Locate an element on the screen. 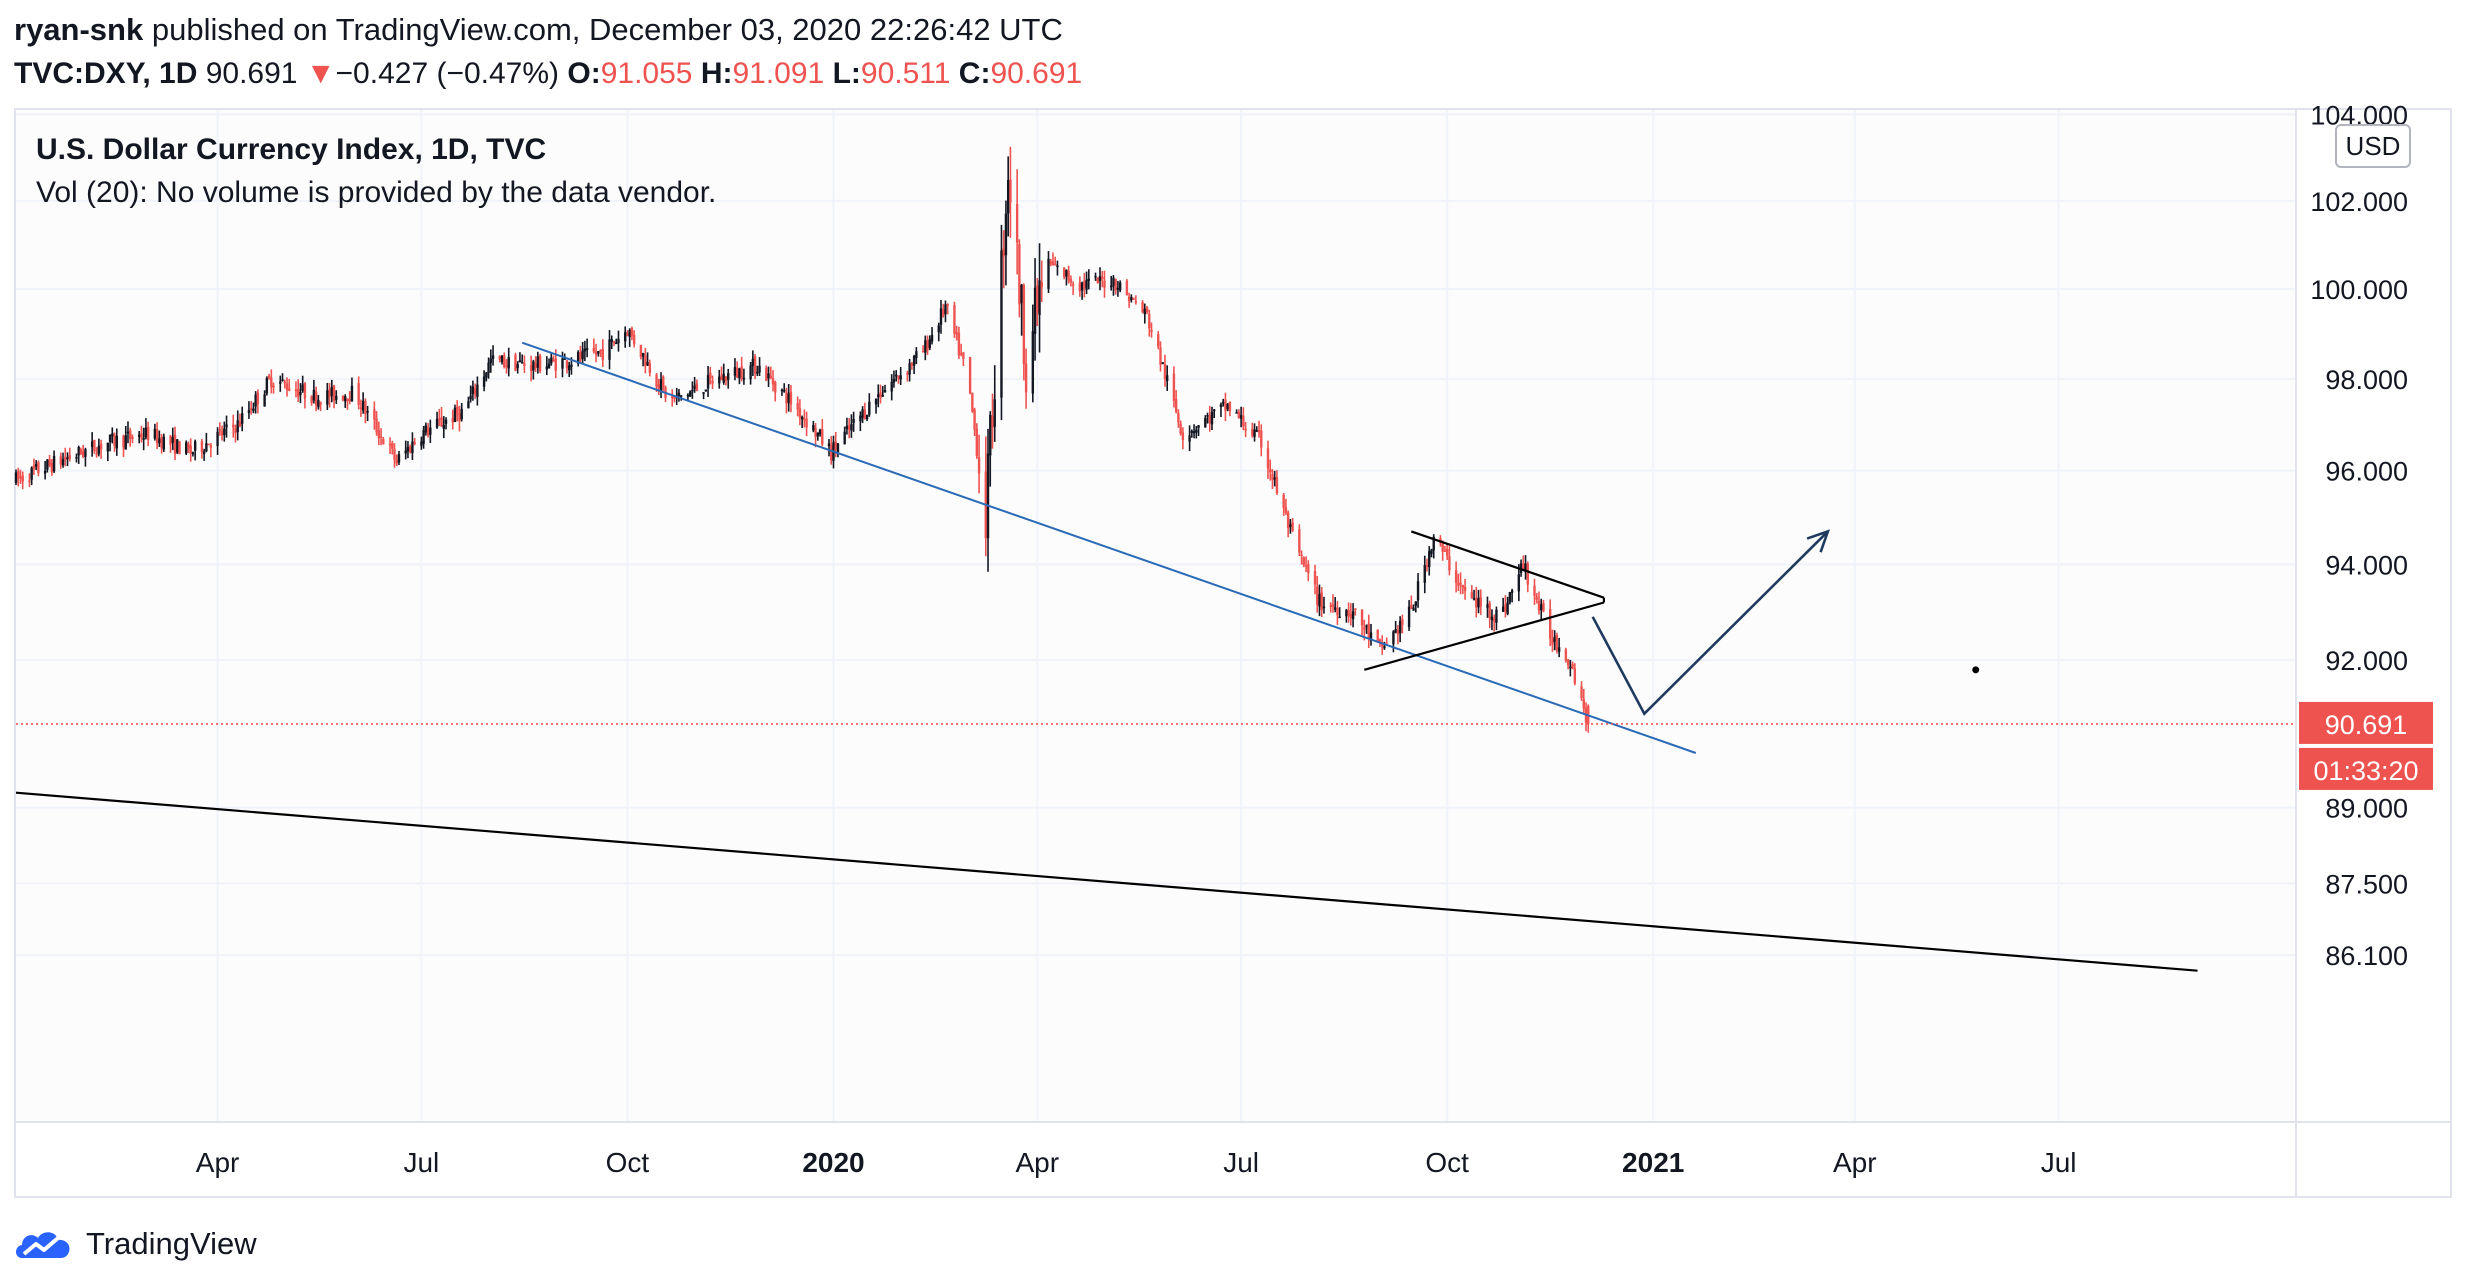 The image size is (2466, 1286). currency-button: USD is located at coordinates (2373, 146).